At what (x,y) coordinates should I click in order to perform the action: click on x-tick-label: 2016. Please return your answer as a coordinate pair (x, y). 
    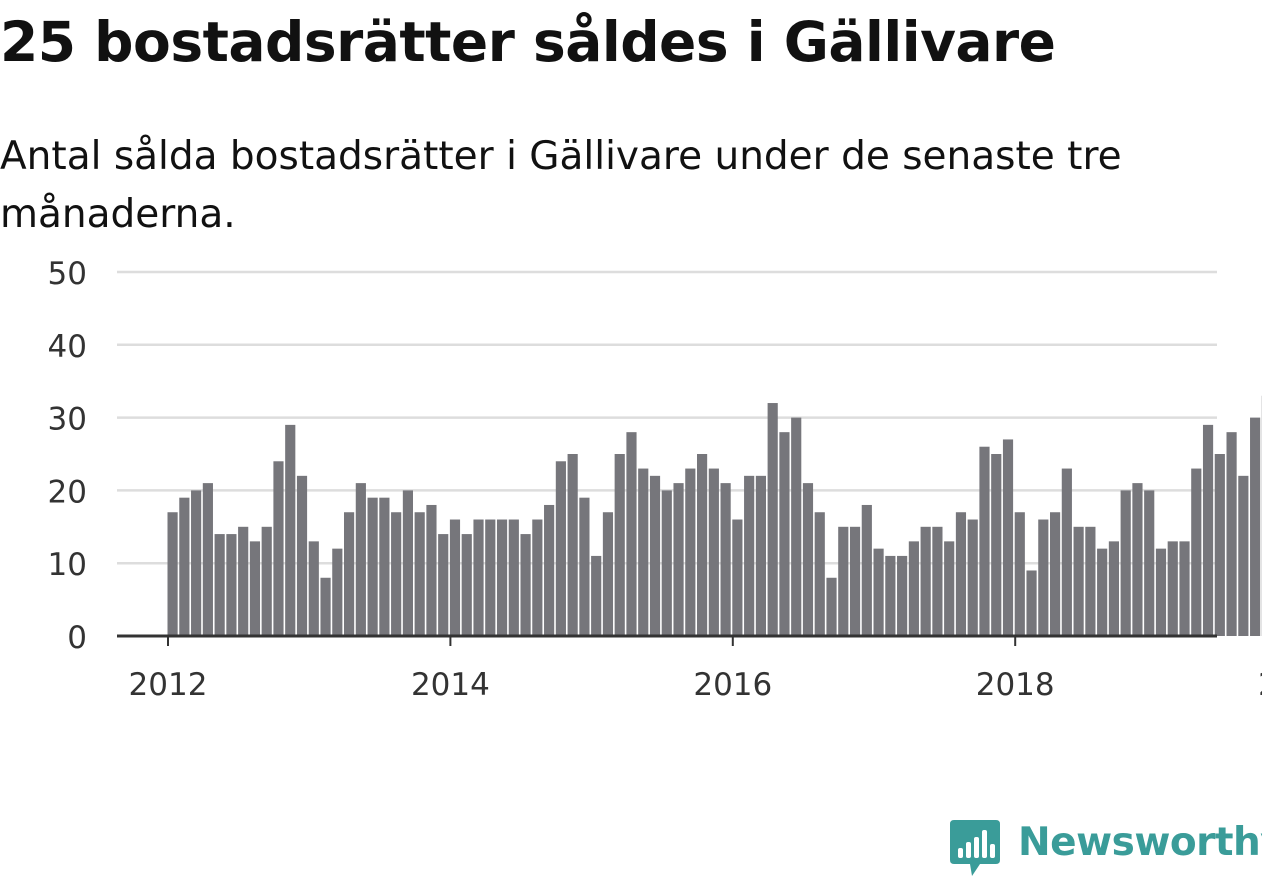
    Looking at the image, I should click on (732, 685).